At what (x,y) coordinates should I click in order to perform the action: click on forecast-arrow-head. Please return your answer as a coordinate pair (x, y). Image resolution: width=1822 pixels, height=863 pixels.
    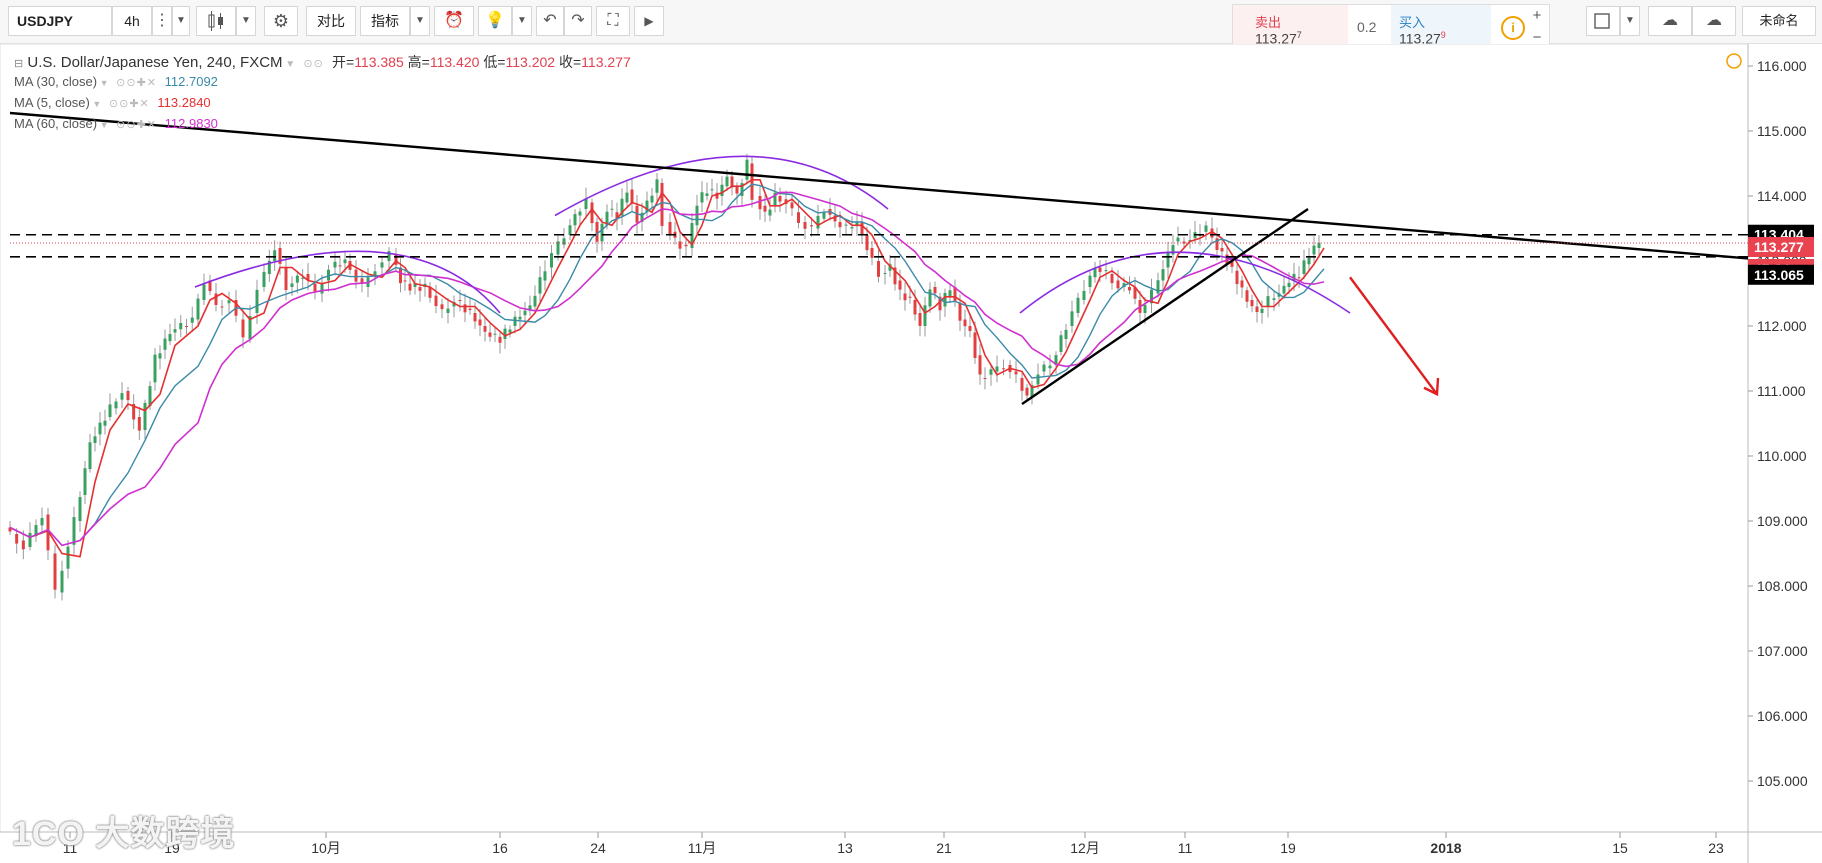
    Looking at the image, I should click on (1431, 387).